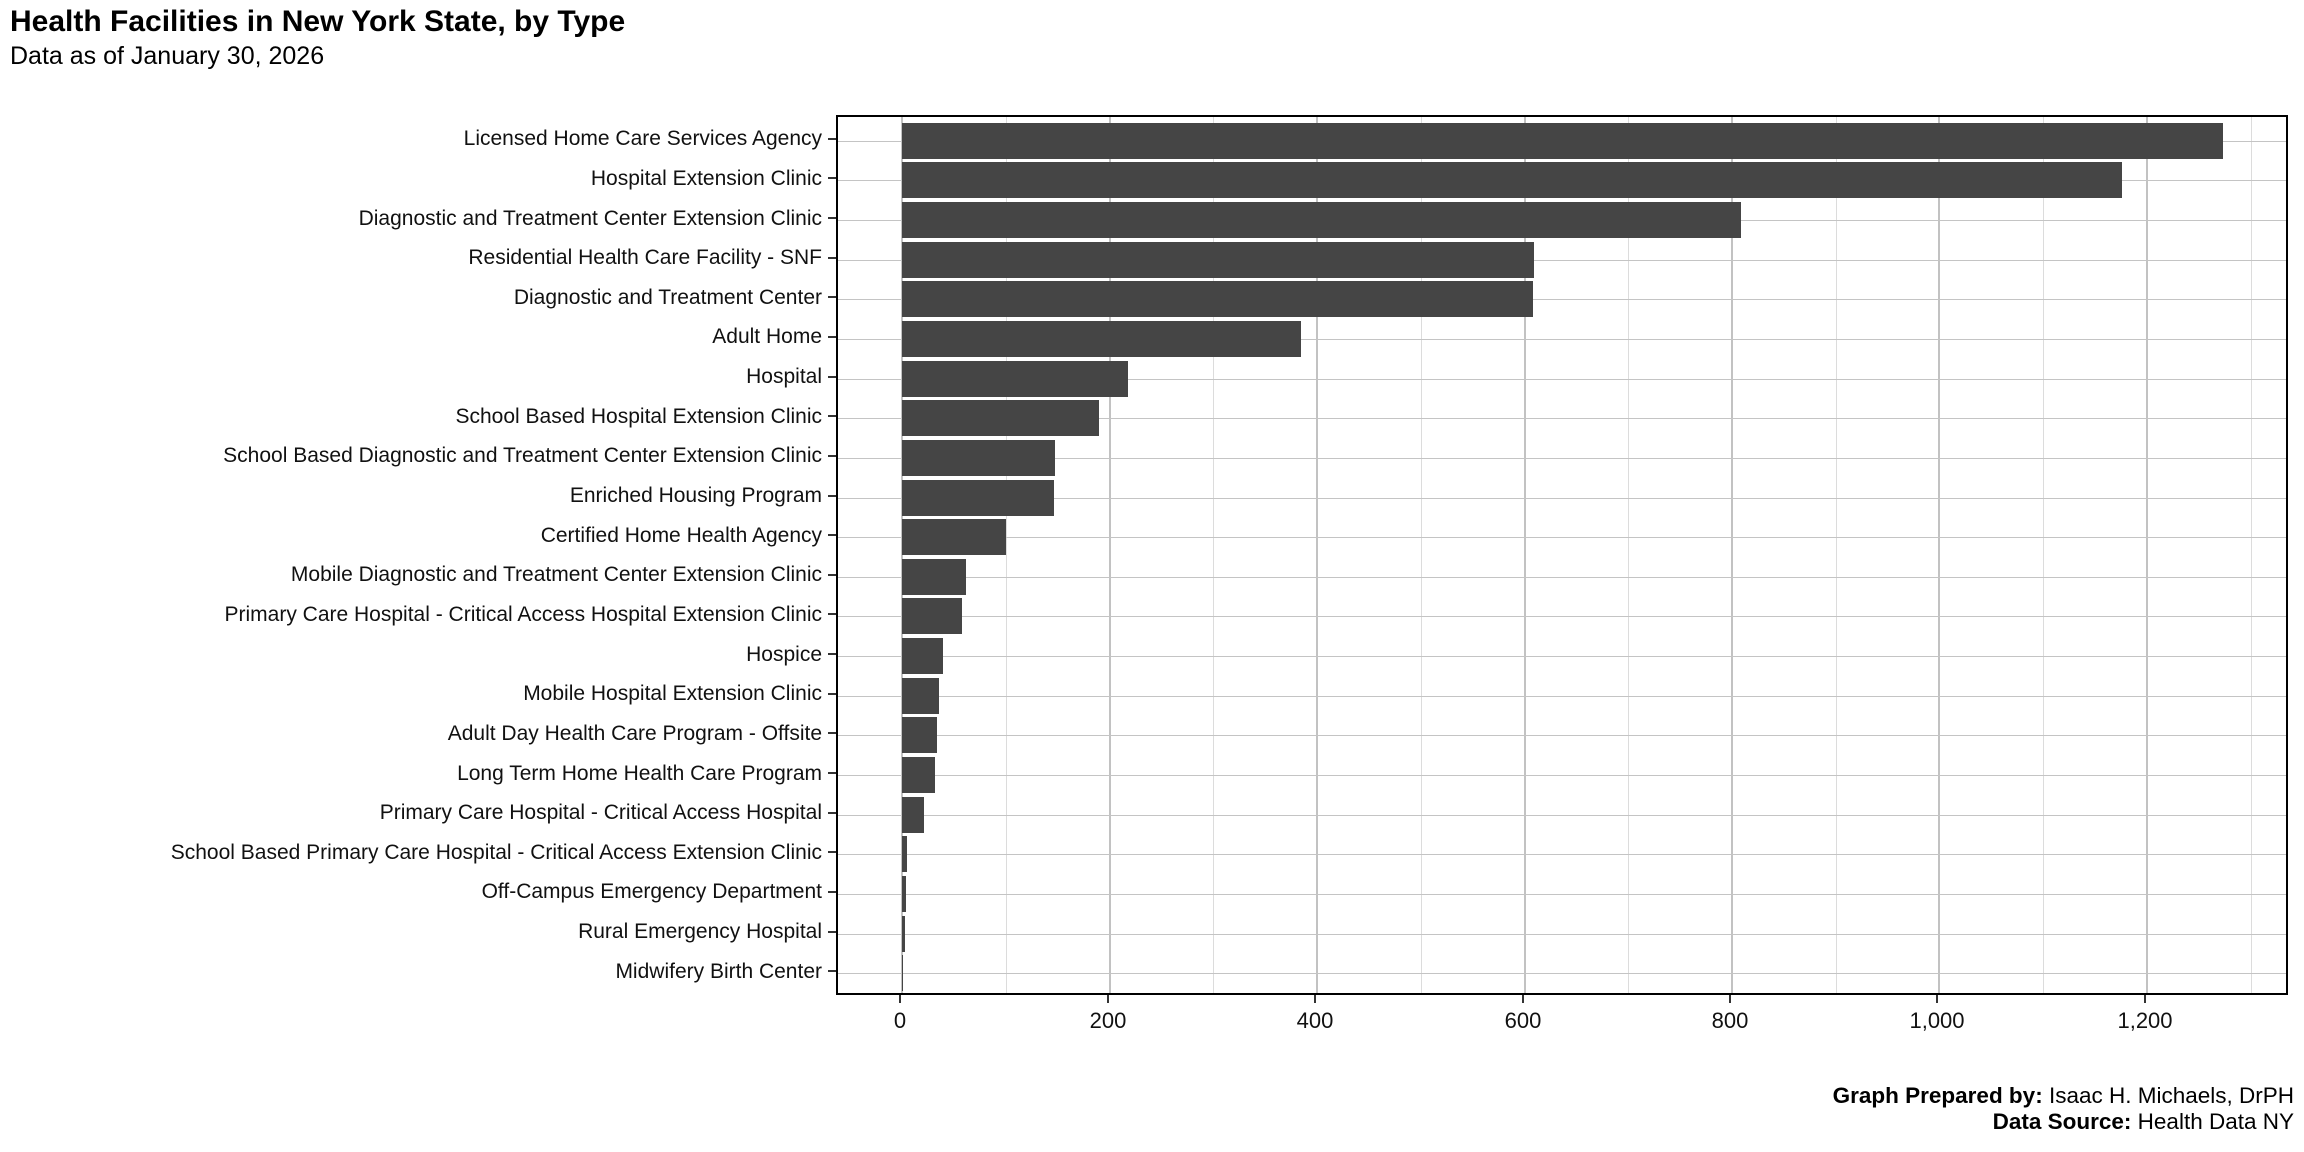 This screenshot has width=2304, height=1152. What do you see at coordinates (900, 1020) in the screenshot?
I see `x-tick-label: 0` at bounding box center [900, 1020].